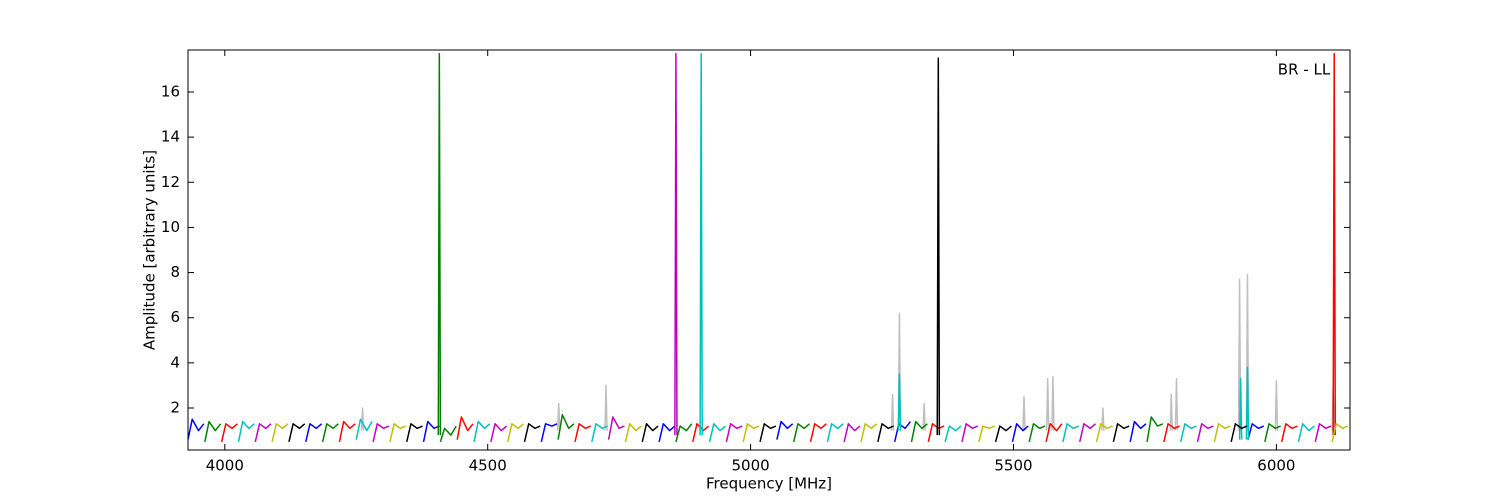 Image resolution: width=1500 pixels, height=500 pixels. Describe the element at coordinates (170, 91) in the screenshot. I see `y-tick-label: 16` at that location.